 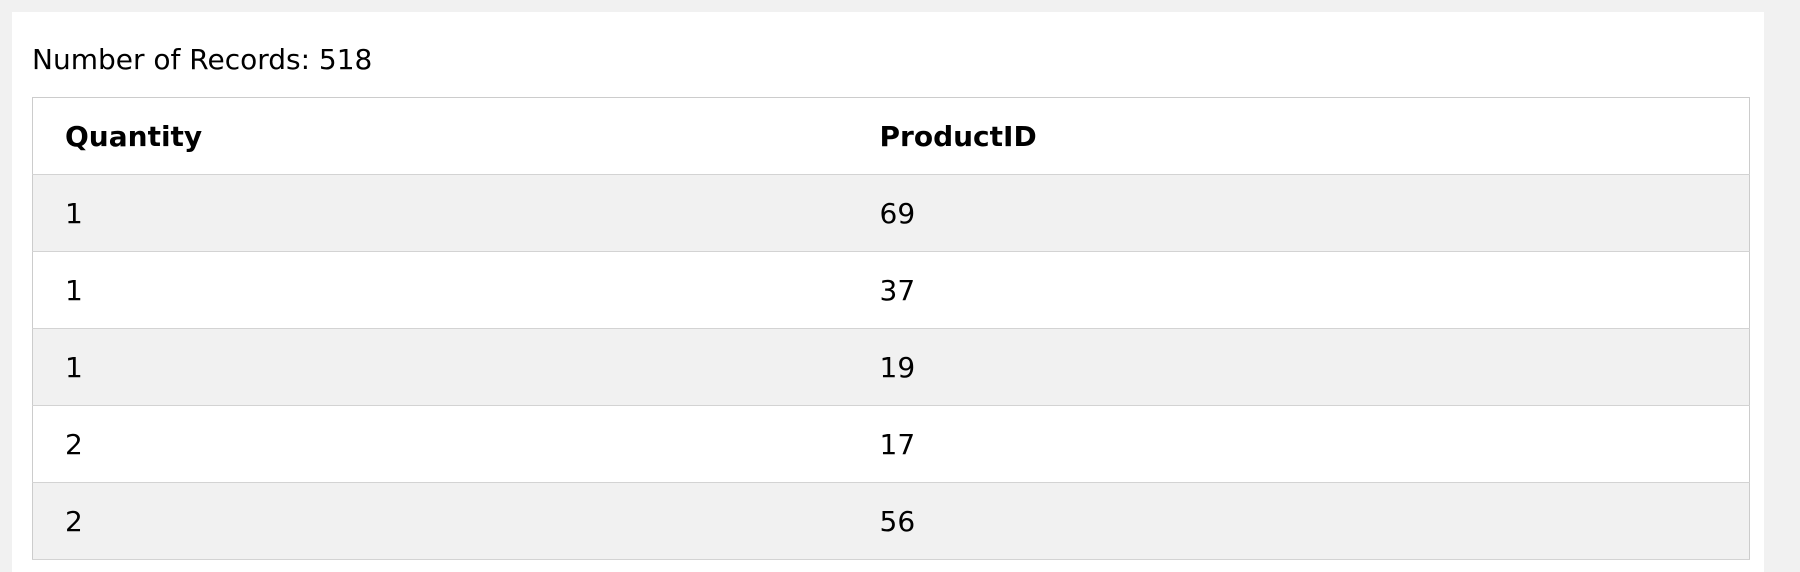 I want to click on productid-cell: 37, so click(x=1298, y=290).